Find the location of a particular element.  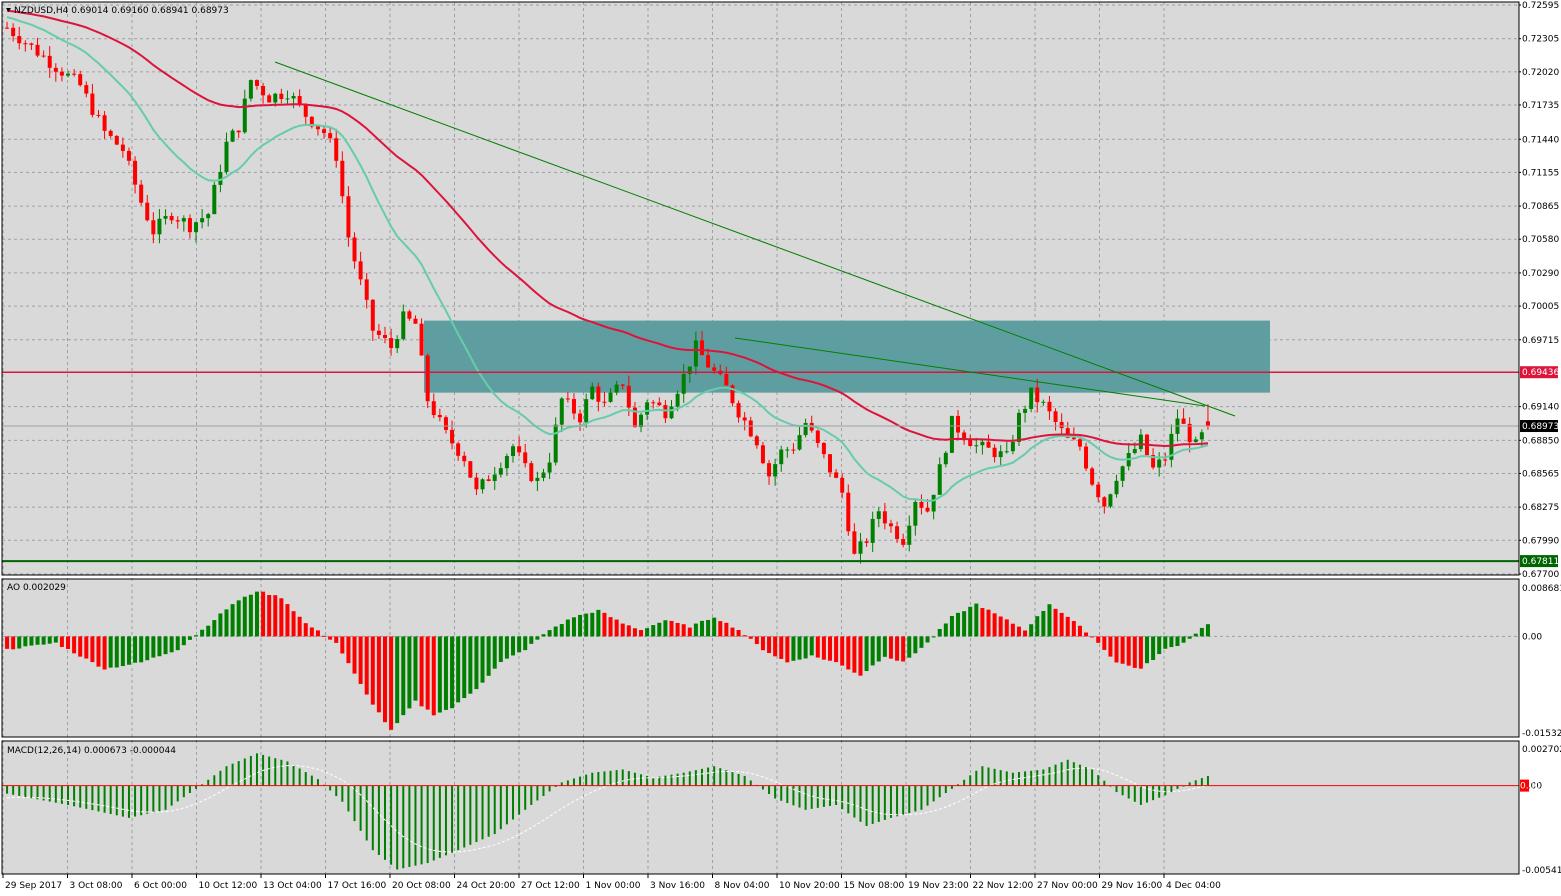

time-label: 27 Nov 00:00 is located at coordinates (1067, 886).